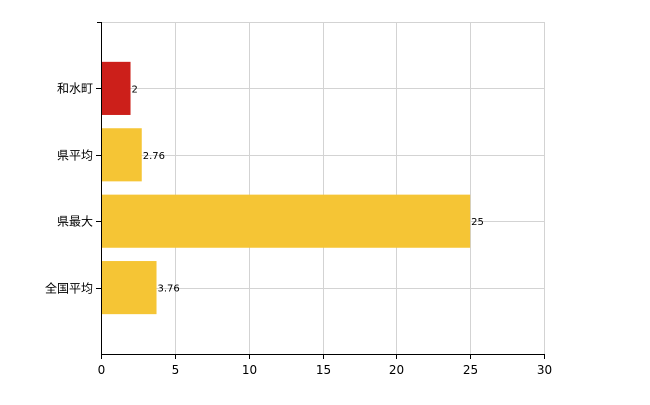 The width and height of the screenshot is (650, 405). Describe the element at coordinates (102, 370) in the screenshot. I see `x-tick-label-0: 0` at that location.